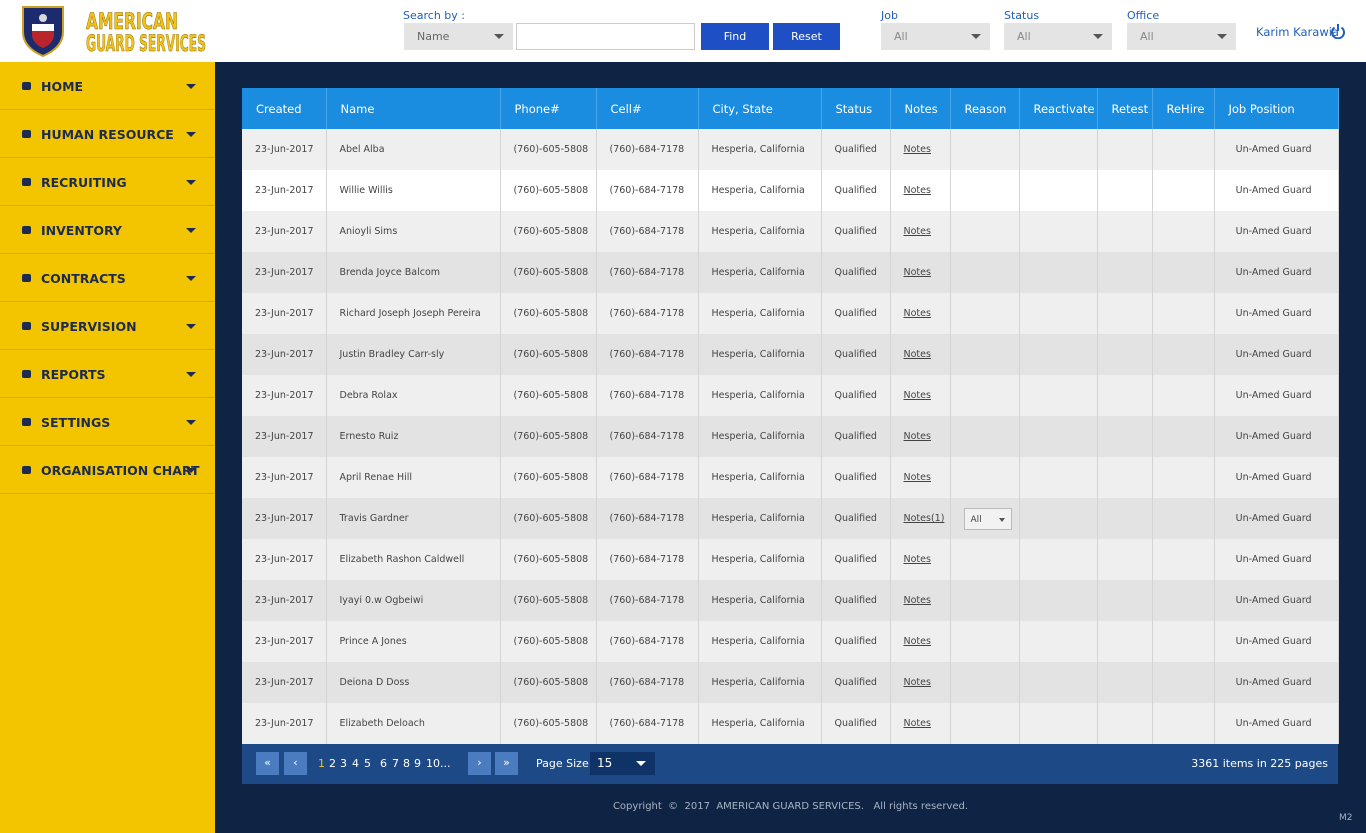 This screenshot has height=833, width=1366. Describe the element at coordinates (1024, 36) in the screenshot. I see `filter-value: All` at that location.